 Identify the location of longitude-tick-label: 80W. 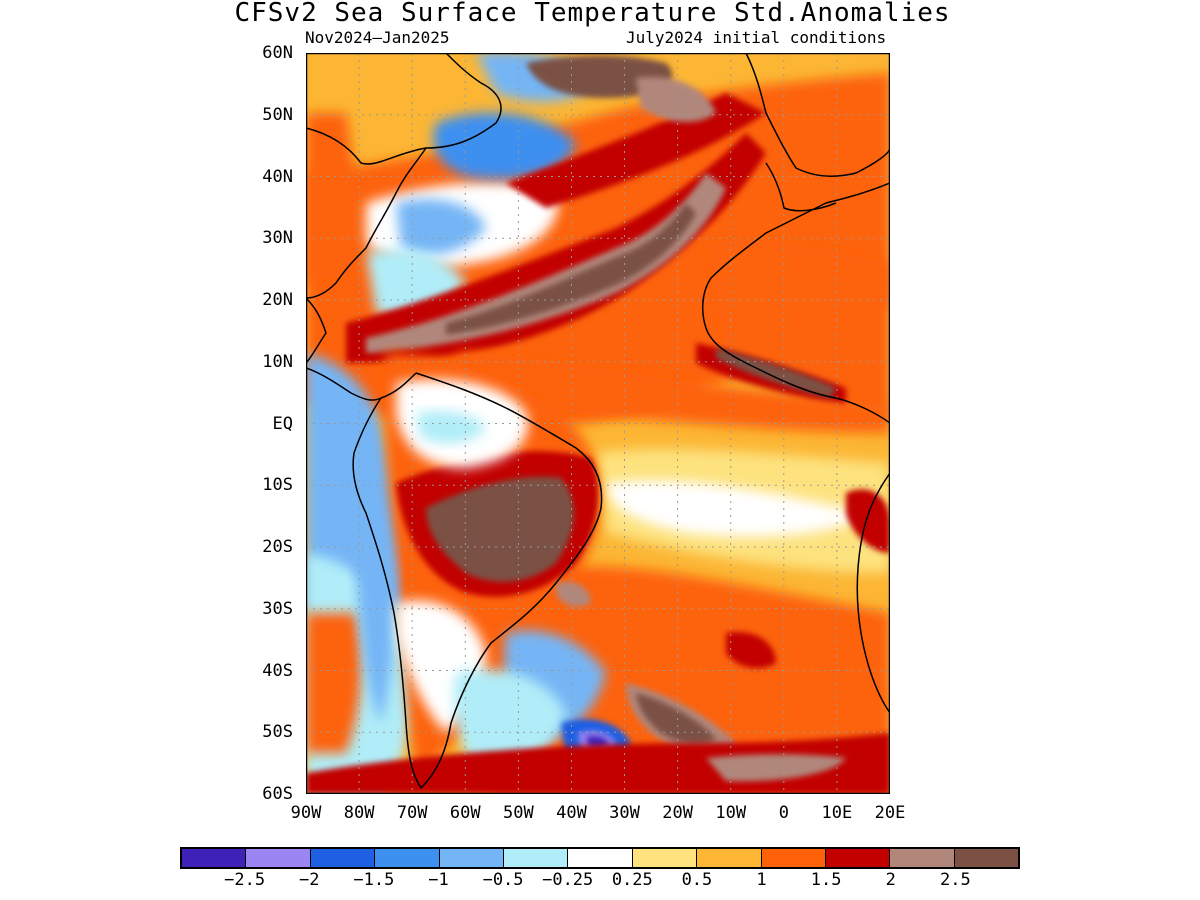
(359, 813).